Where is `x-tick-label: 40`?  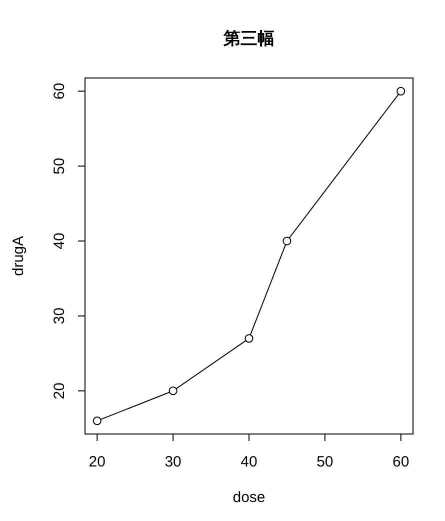 x-tick-label: 40 is located at coordinates (249, 462).